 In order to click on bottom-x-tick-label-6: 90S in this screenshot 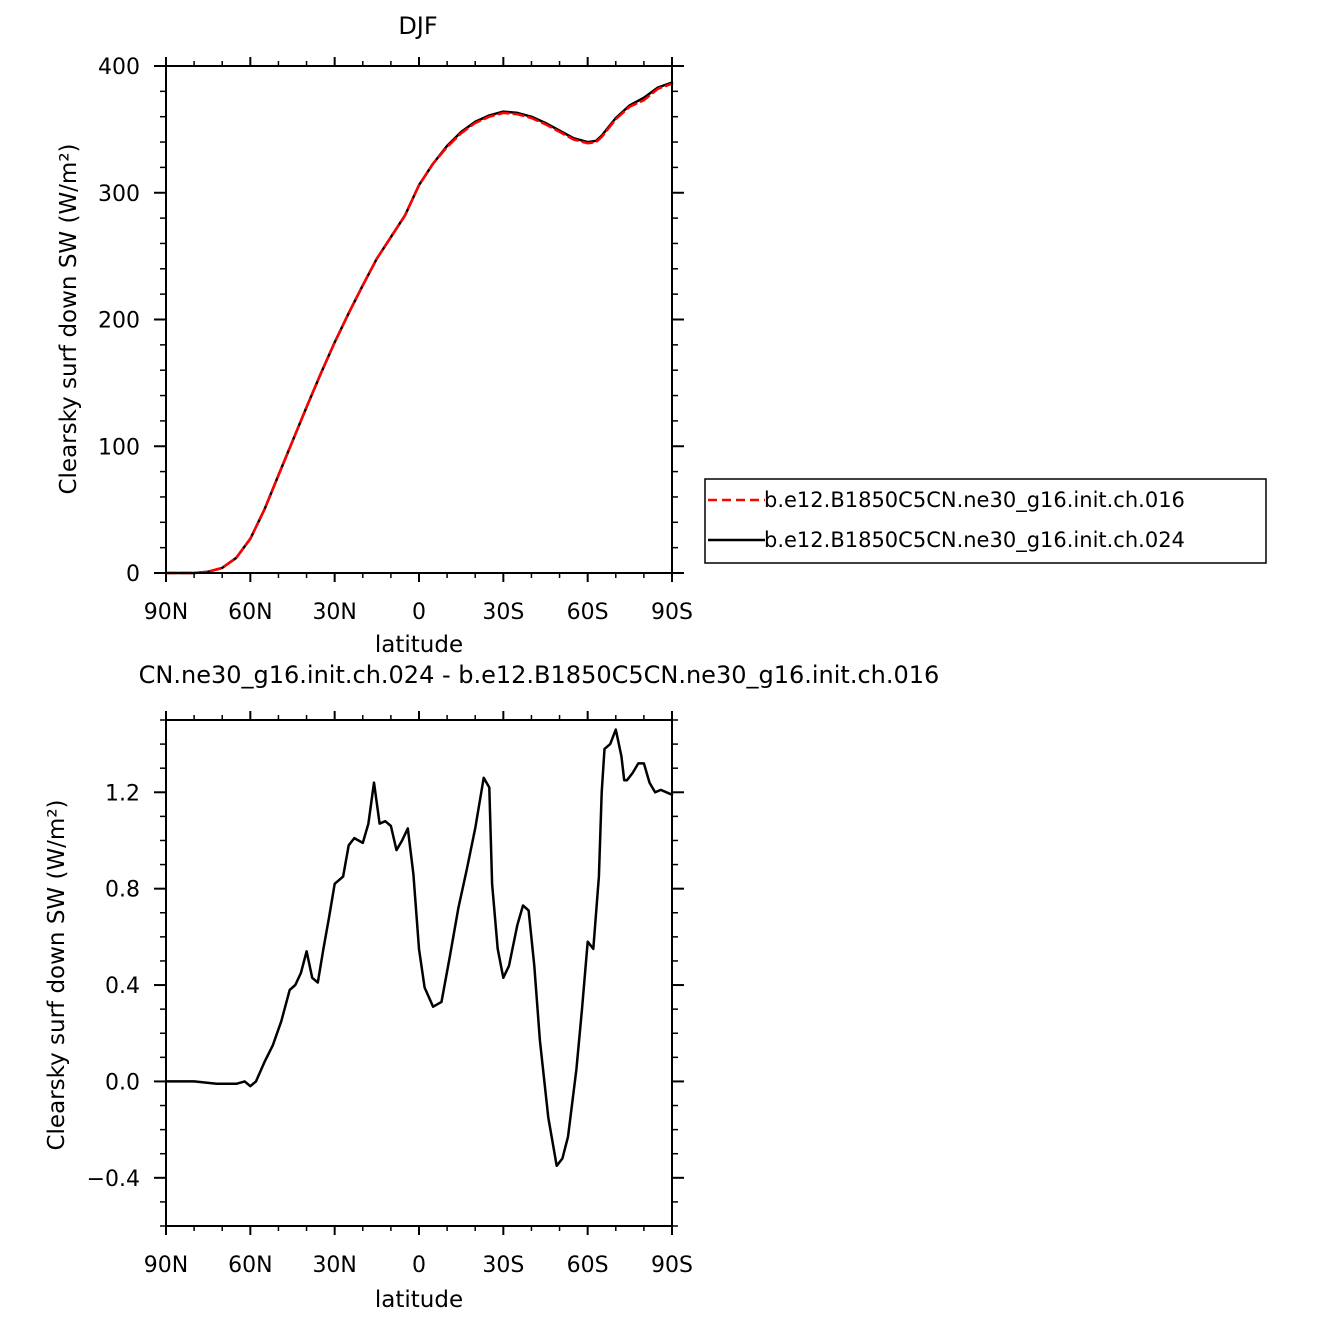, I will do `click(672, 1265)`.